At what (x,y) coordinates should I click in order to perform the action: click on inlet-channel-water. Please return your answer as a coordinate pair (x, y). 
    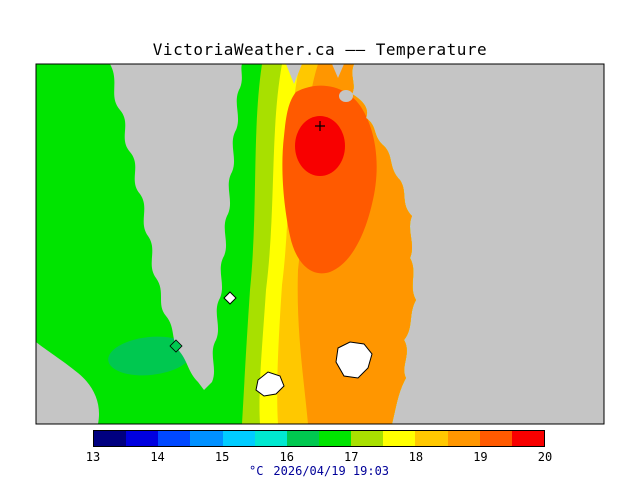
    Looking at the image, I should click on (176, 227).